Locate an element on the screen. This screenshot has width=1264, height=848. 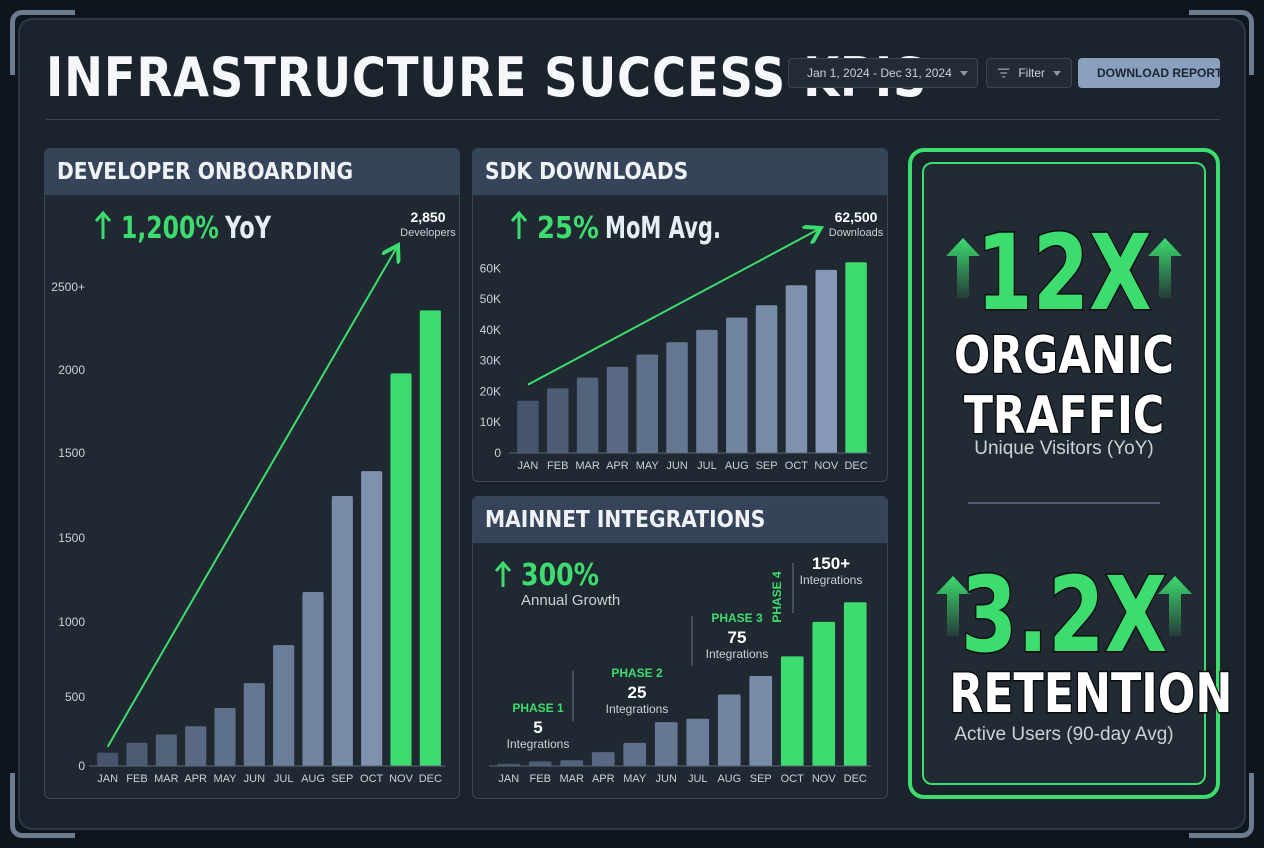
annotation-label: Developers is located at coordinates (428, 233).